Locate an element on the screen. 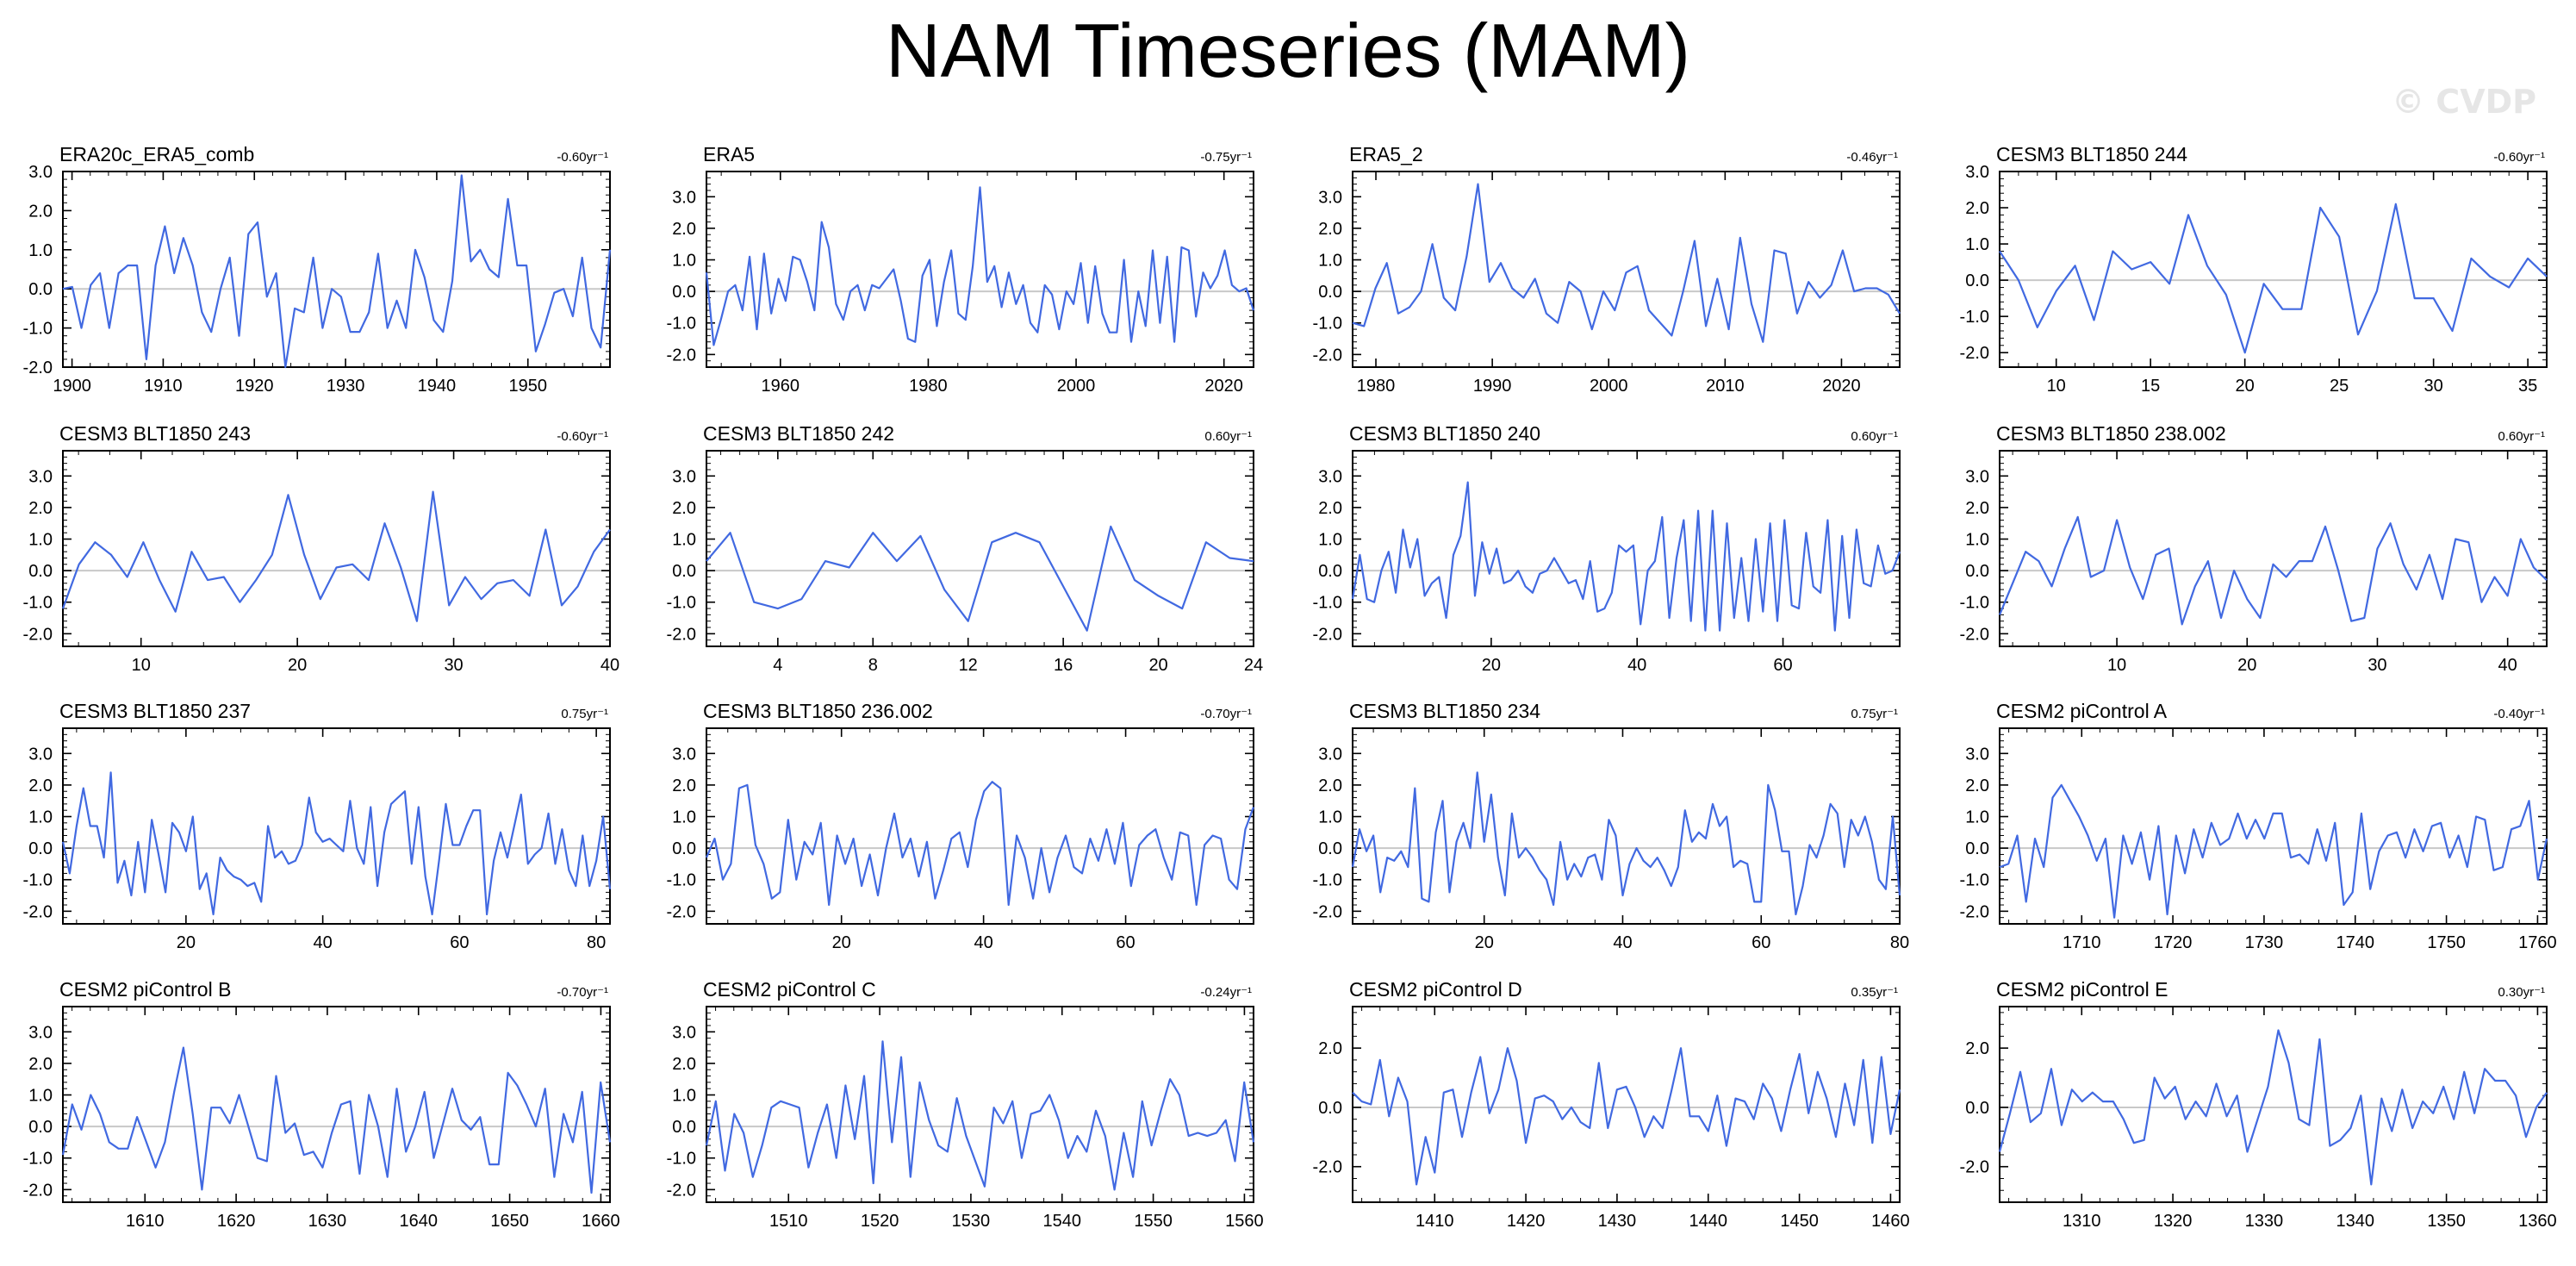 The width and height of the screenshot is (2576, 1266). panel-title: CESM2 piControl A is located at coordinates (2082, 711).